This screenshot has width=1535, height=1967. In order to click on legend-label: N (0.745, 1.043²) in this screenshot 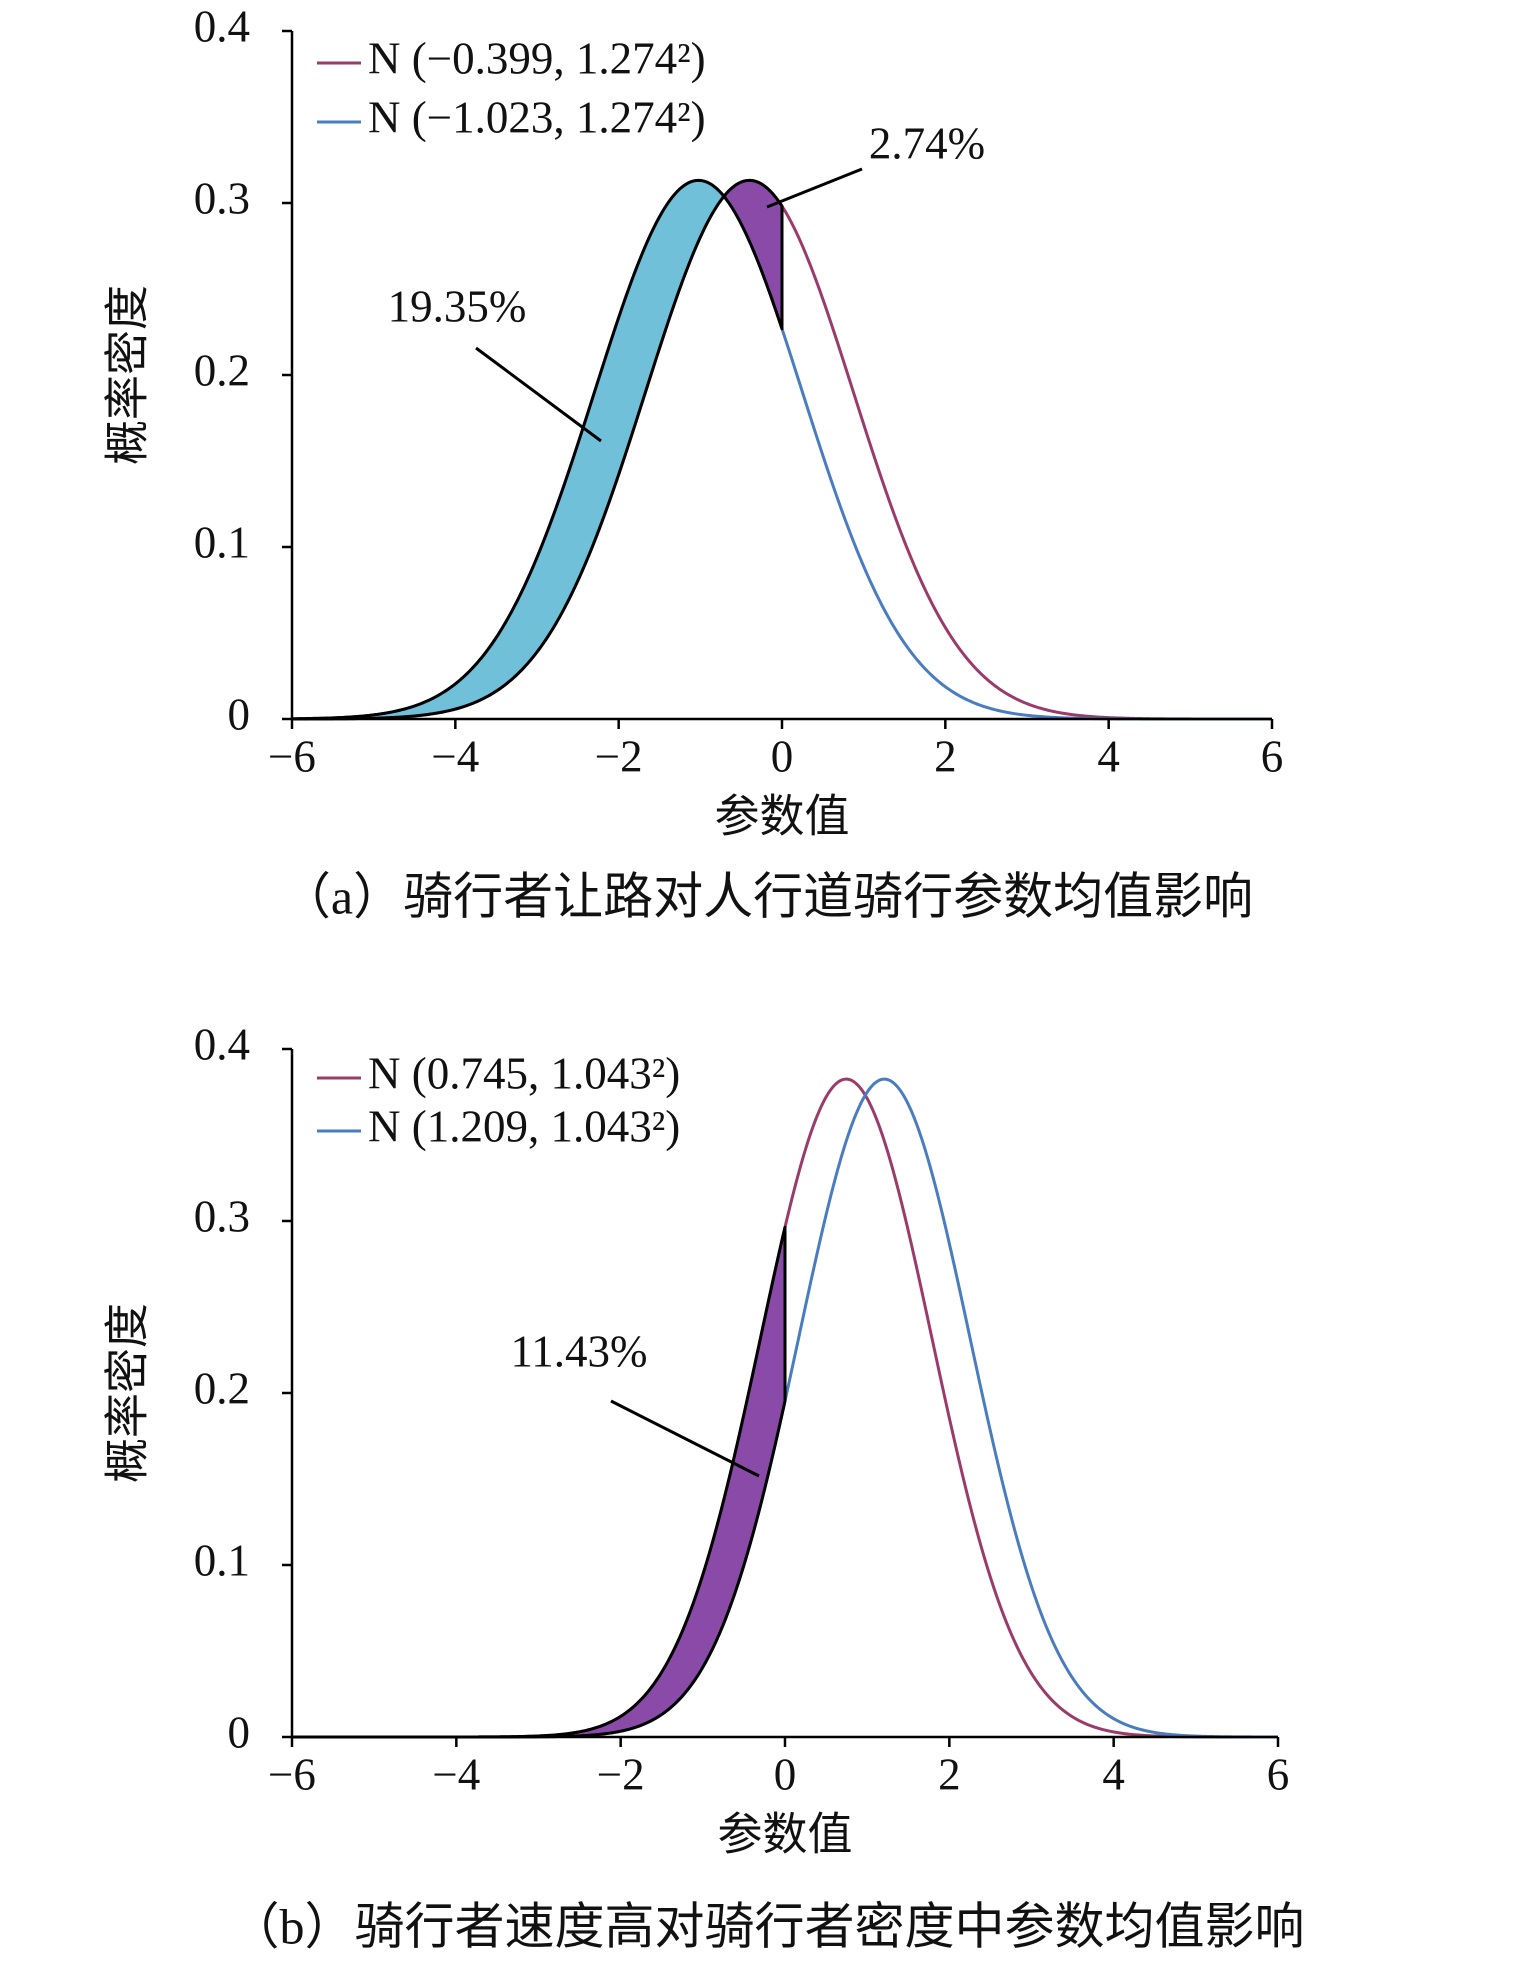, I will do `click(524, 1073)`.